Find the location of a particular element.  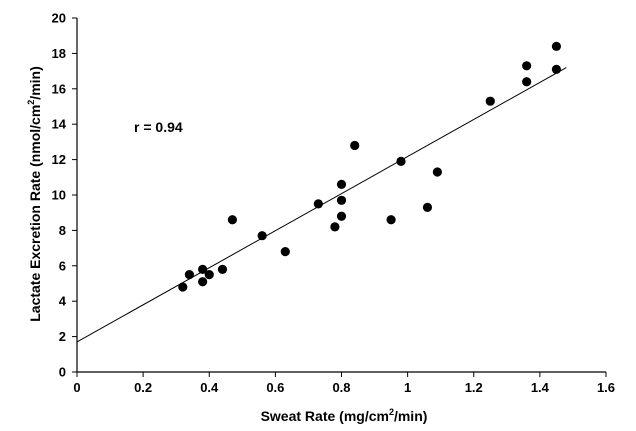

x-tick-label: 1.2 is located at coordinates (474, 387).